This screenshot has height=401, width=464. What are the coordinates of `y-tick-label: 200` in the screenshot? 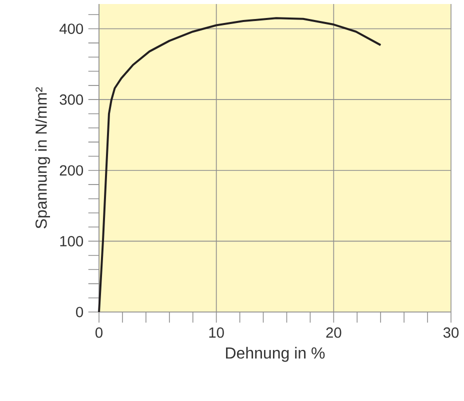 It's located at (72, 170).